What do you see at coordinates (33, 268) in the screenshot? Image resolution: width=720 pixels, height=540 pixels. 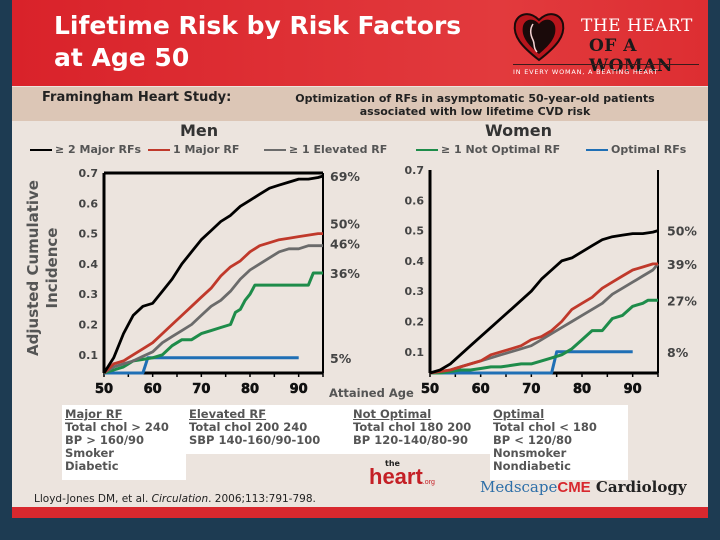 I see `y-axis-label-line-1: Adjusted Cumulative` at bounding box center [33, 268].